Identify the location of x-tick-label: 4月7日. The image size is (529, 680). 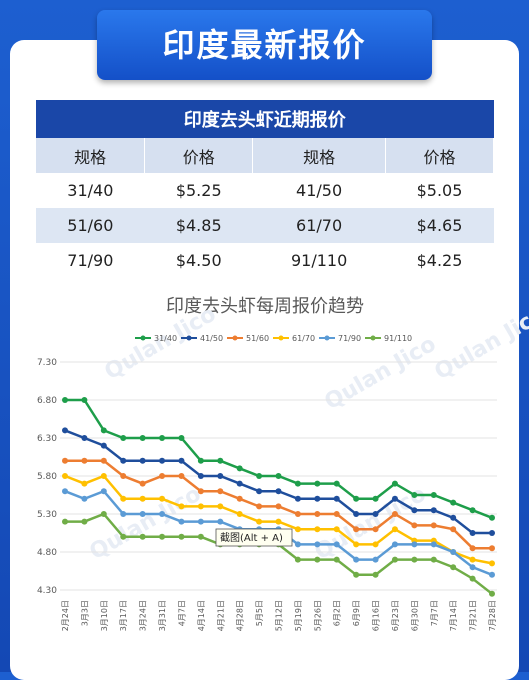
(181, 613).